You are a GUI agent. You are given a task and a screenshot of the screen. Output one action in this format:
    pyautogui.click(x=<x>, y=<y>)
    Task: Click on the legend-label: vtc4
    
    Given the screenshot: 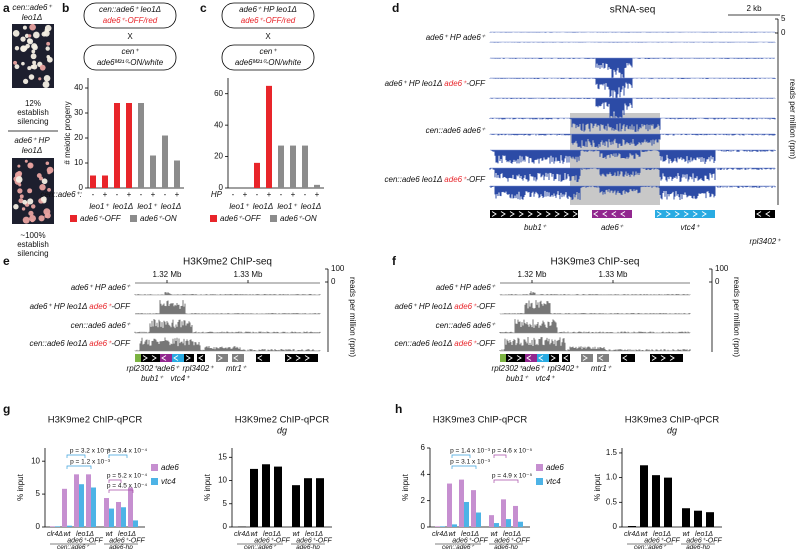 What is the action you would take?
    pyautogui.click(x=168, y=481)
    